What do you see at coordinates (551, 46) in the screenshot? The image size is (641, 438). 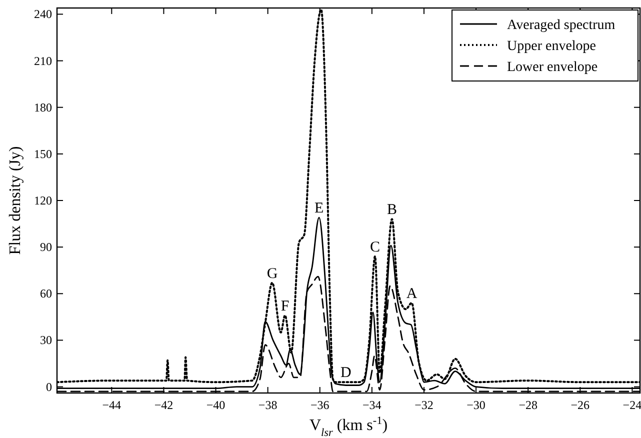 I see `legend-label: Upper envelope` at bounding box center [551, 46].